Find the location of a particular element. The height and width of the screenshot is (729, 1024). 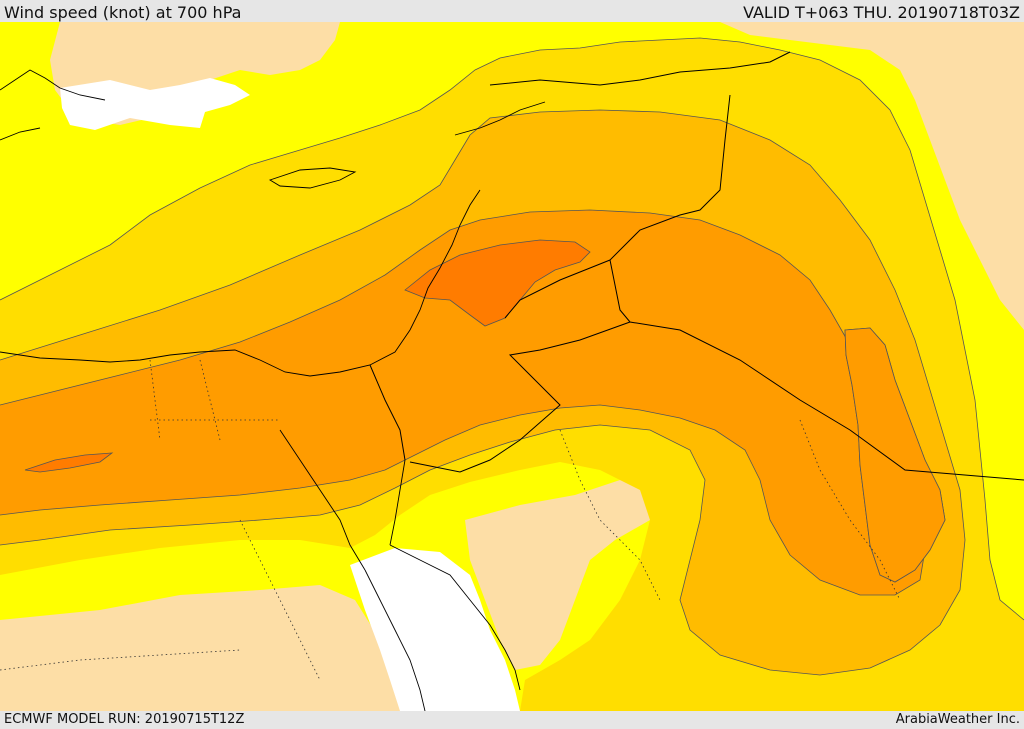

band-tan-egypt-south is located at coordinates (205, 648).